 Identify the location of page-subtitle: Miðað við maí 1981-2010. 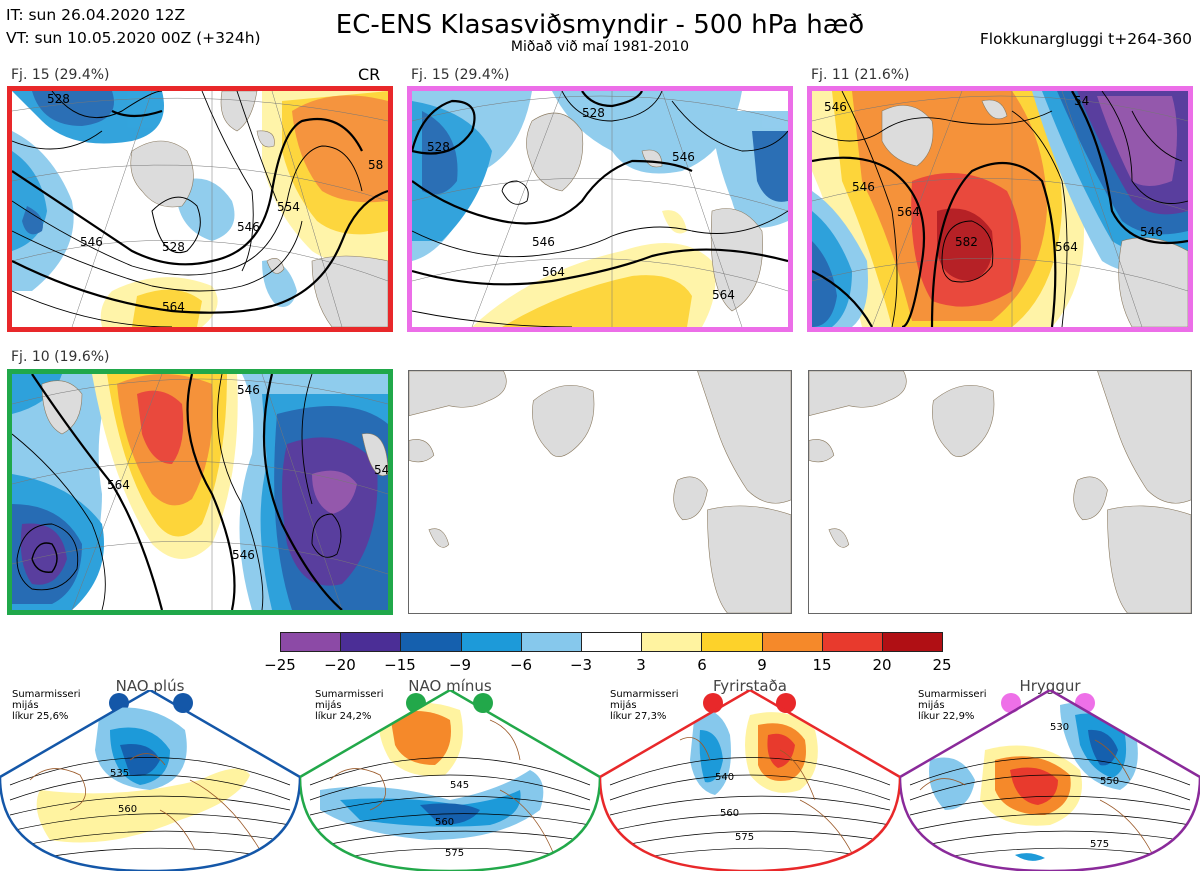
(600, 47).